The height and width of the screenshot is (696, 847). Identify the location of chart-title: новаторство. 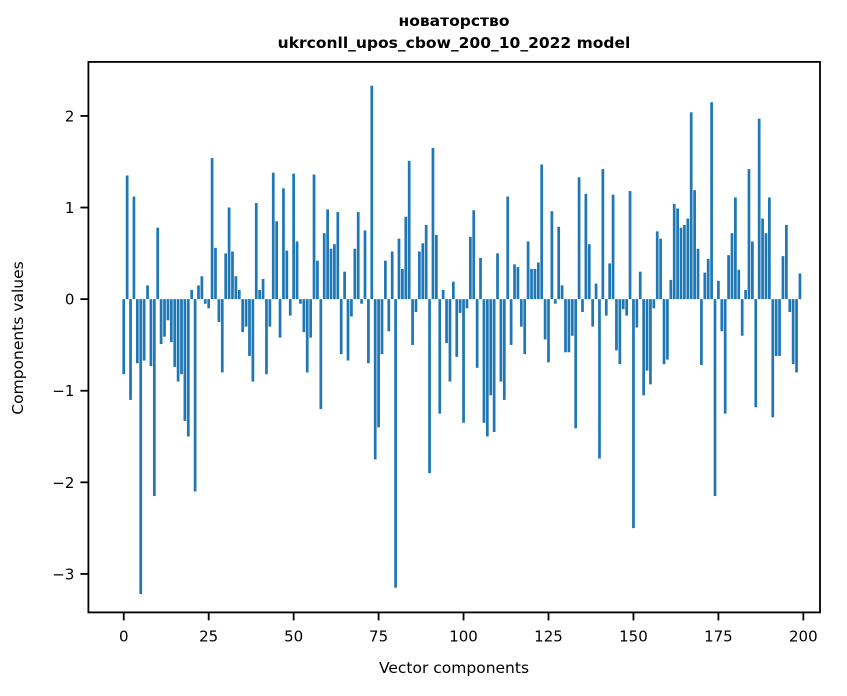
(454, 21).